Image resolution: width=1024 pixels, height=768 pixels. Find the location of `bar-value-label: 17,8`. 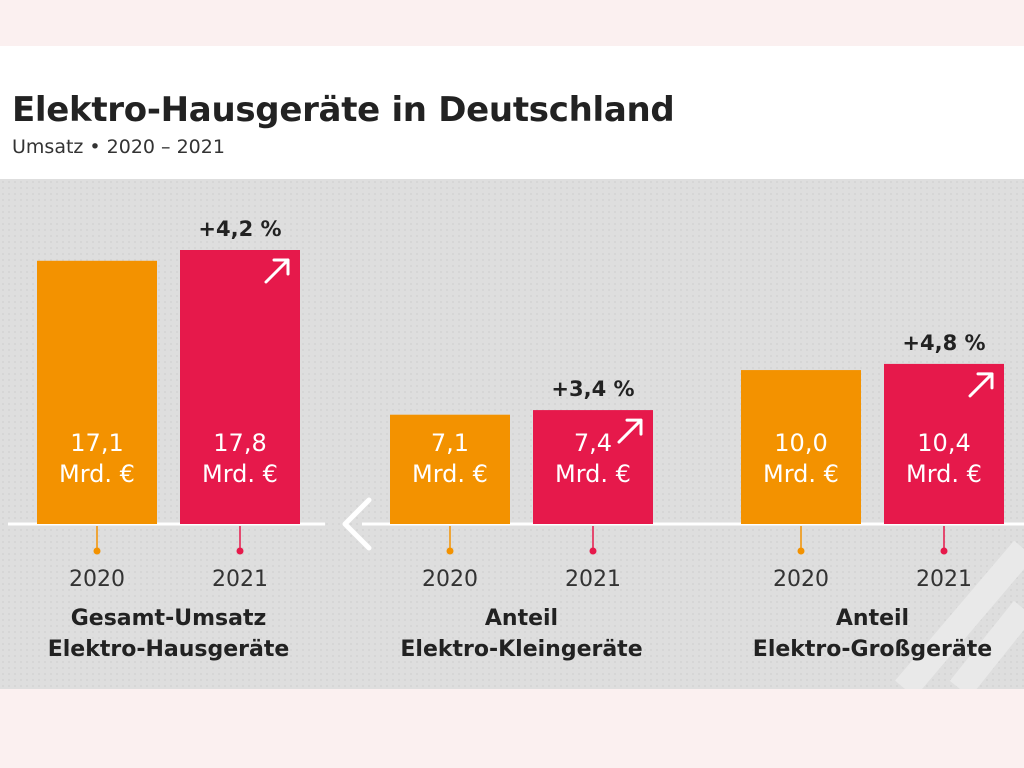

bar-value-label: 17,8 is located at coordinates (239, 443).